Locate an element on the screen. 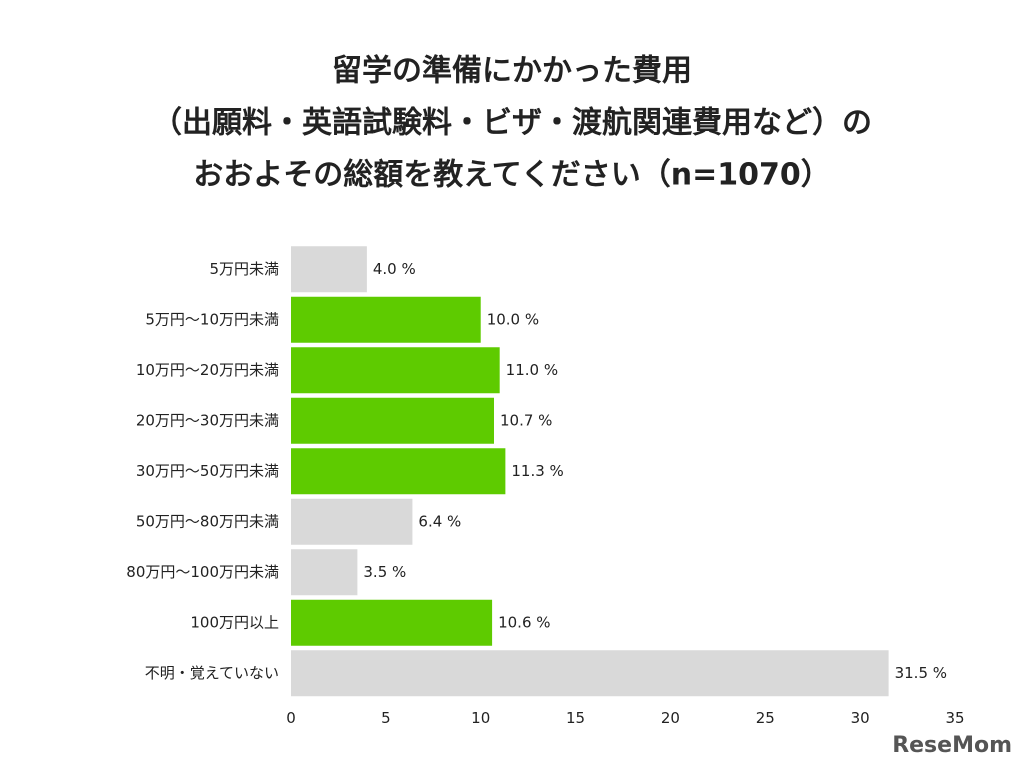 The image size is (1024, 768). watermark: ReseMom is located at coordinates (952, 745).